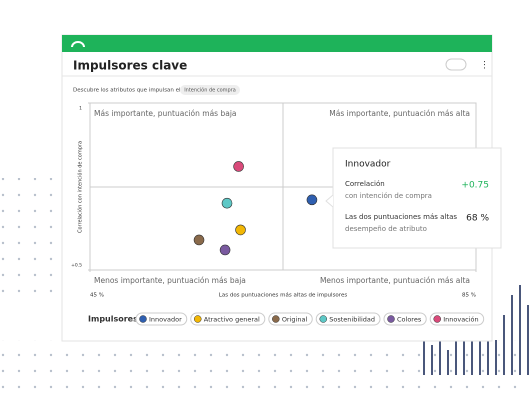 This screenshot has width=529, height=400. I want to click on y-tick-label: 1, so click(80, 109).